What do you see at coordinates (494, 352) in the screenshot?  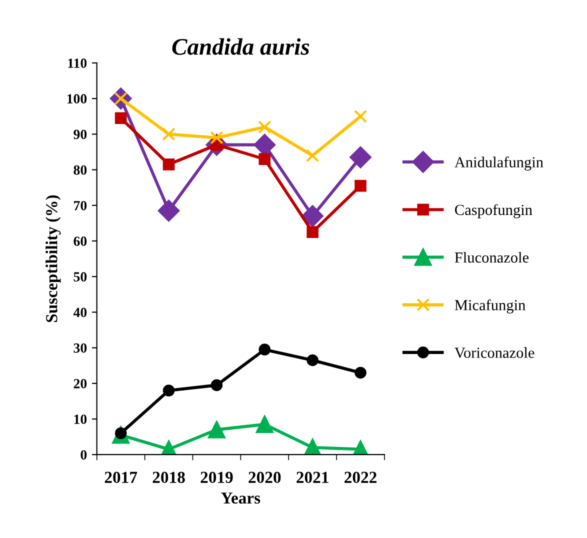 I see `legend-label: Voriconazole` at bounding box center [494, 352].